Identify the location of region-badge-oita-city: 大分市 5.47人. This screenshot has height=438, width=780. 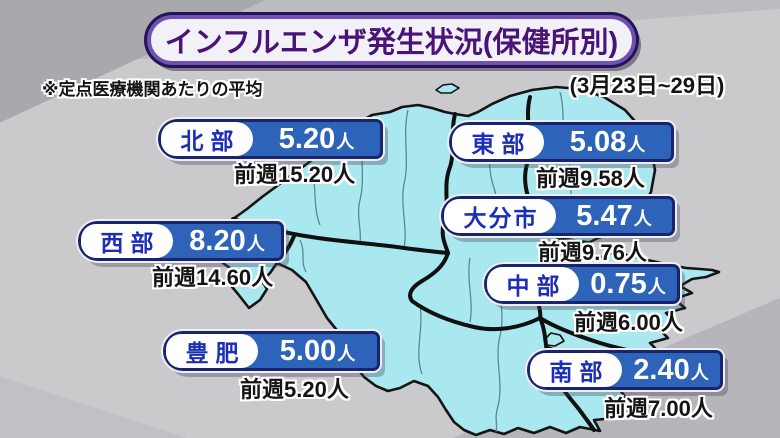
(558, 216).